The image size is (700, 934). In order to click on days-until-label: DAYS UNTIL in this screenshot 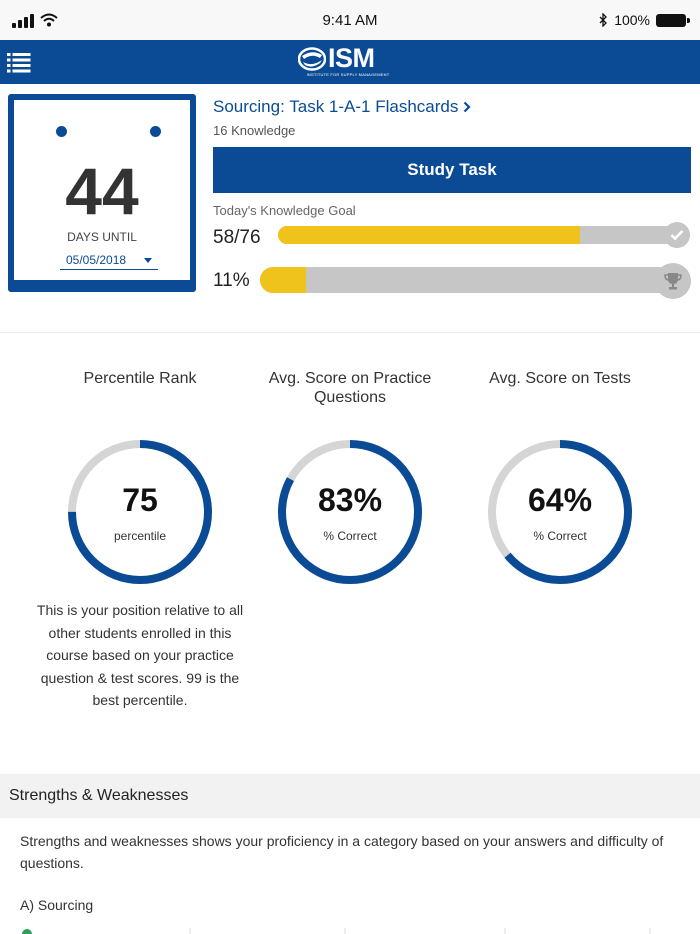, I will do `click(102, 237)`.